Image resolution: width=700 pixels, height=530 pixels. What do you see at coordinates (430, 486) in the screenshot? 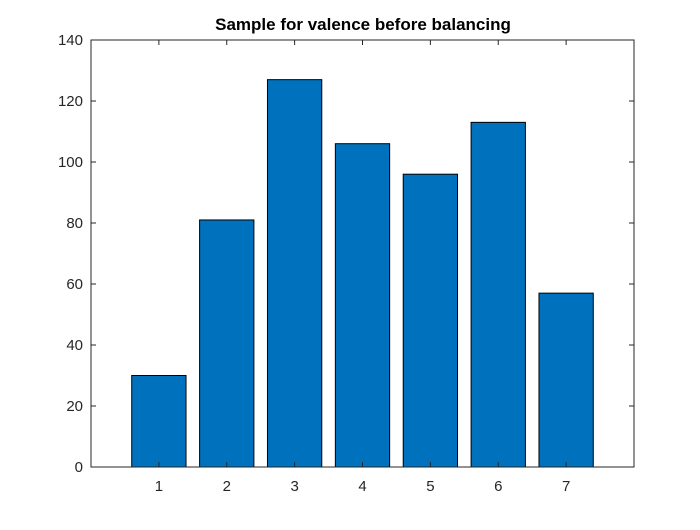
I see `x-tick-label: 5` at bounding box center [430, 486].